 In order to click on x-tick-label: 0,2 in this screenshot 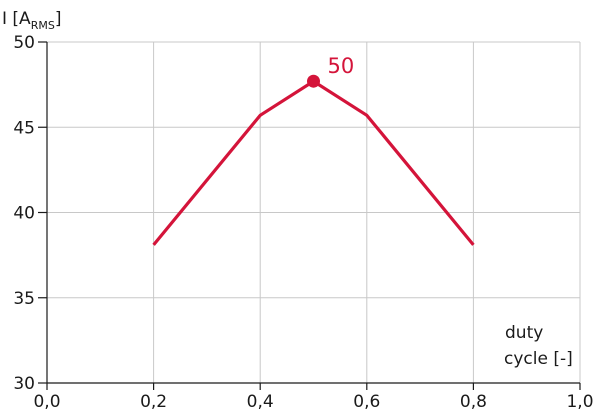, I will do `click(153, 401)`.